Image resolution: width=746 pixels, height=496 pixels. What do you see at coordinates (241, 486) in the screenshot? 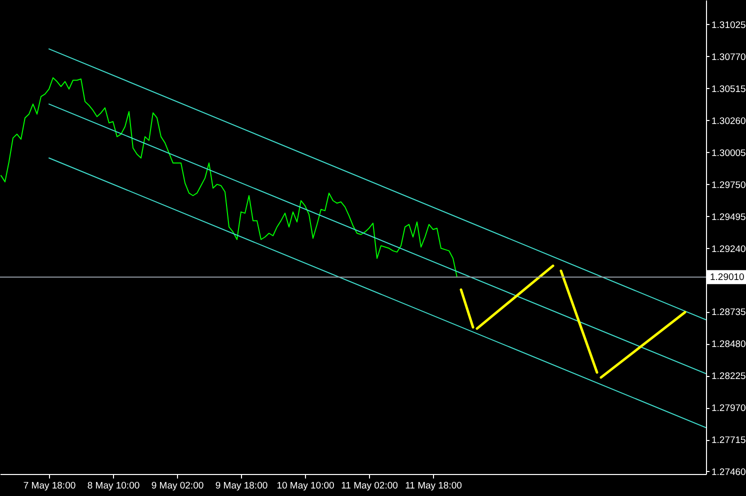
I see `x-tick-label: 9 May 18:00` at bounding box center [241, 486].